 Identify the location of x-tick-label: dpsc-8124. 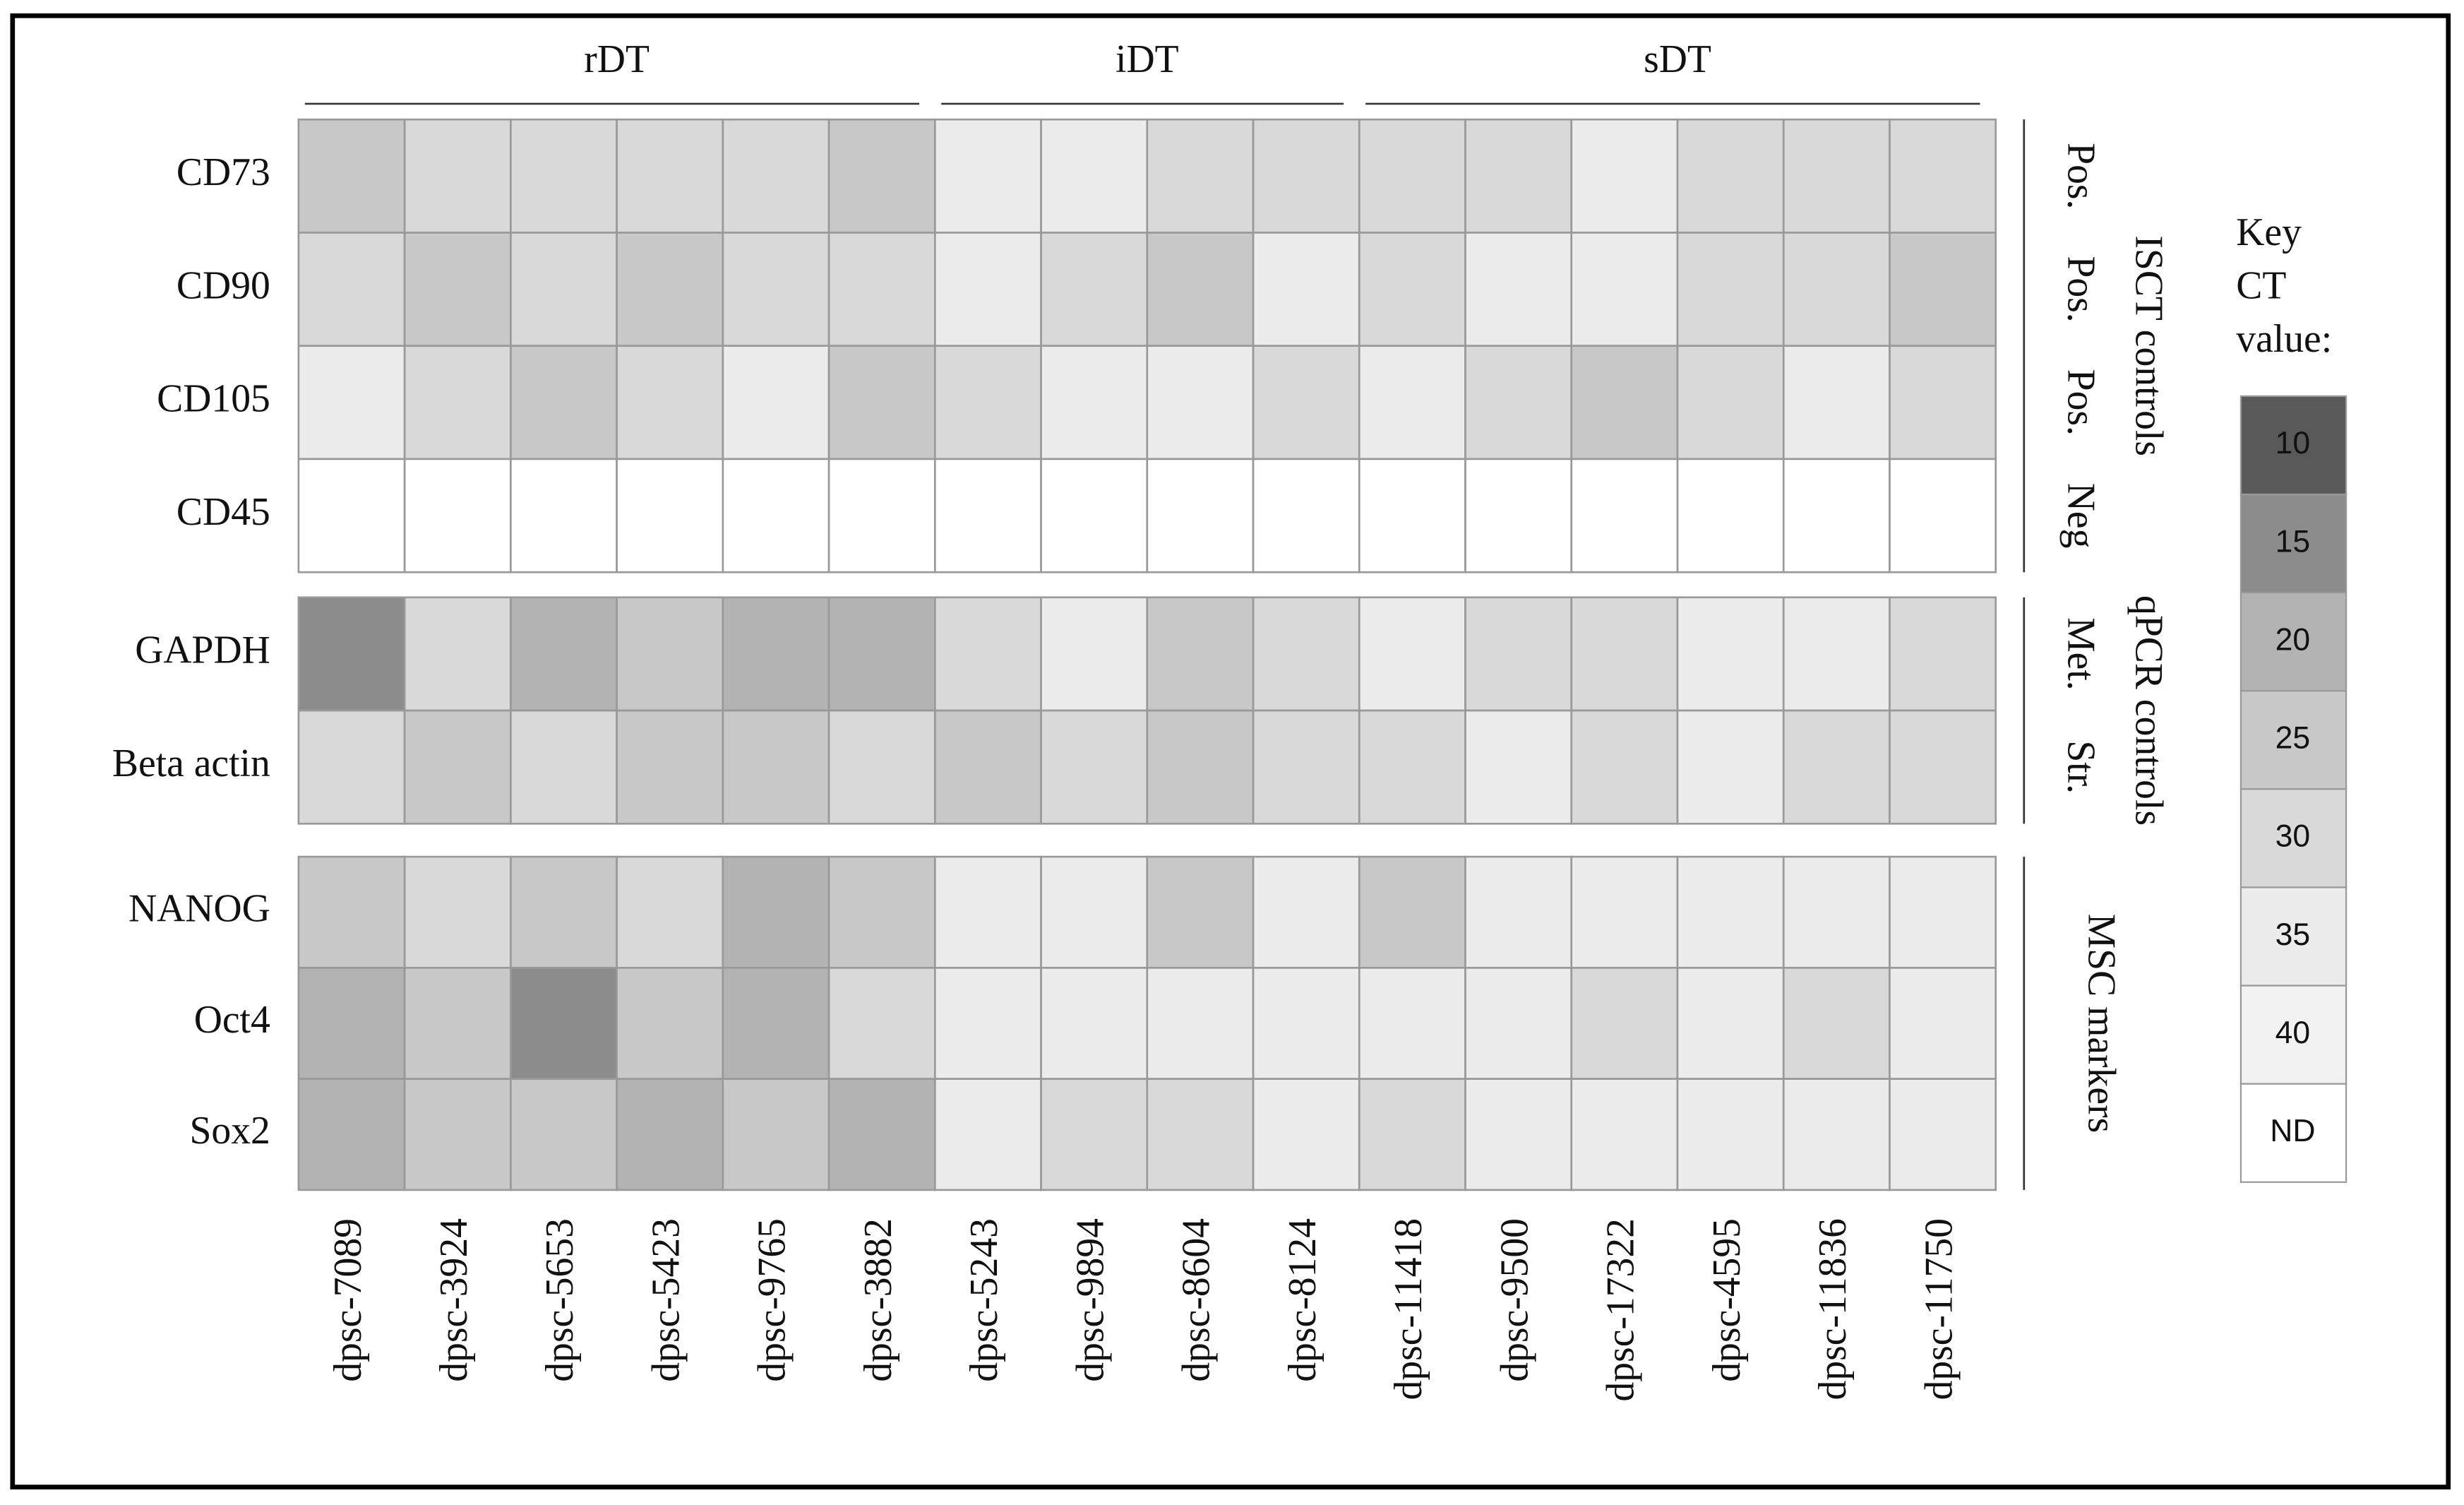
(1302, 1300).